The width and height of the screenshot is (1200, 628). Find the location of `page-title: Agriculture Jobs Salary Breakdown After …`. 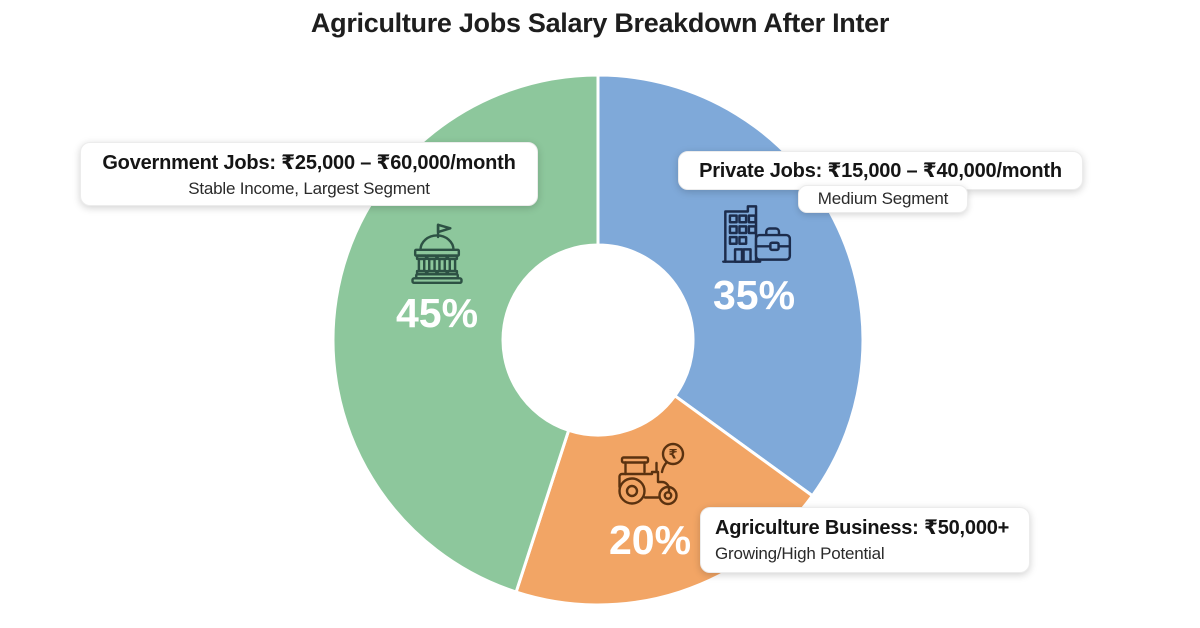

page-title: Agriculture Jobs Salary Breakdown After … is located at coordinates (600, 23).